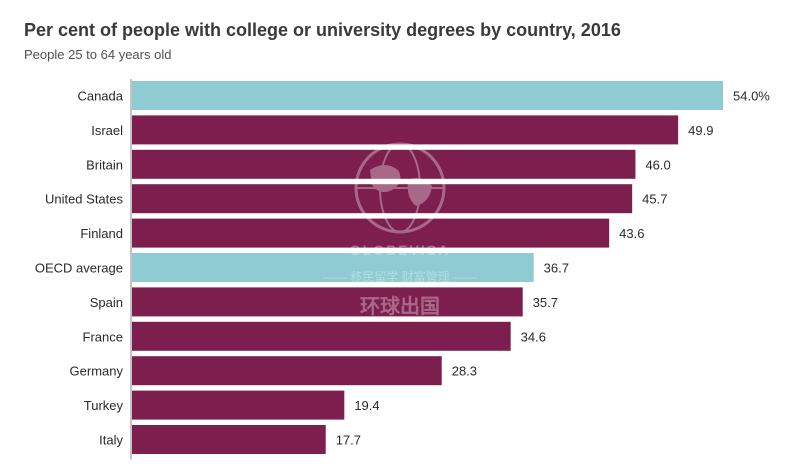  I want to click on category-label: Germany, so click(97, 371).